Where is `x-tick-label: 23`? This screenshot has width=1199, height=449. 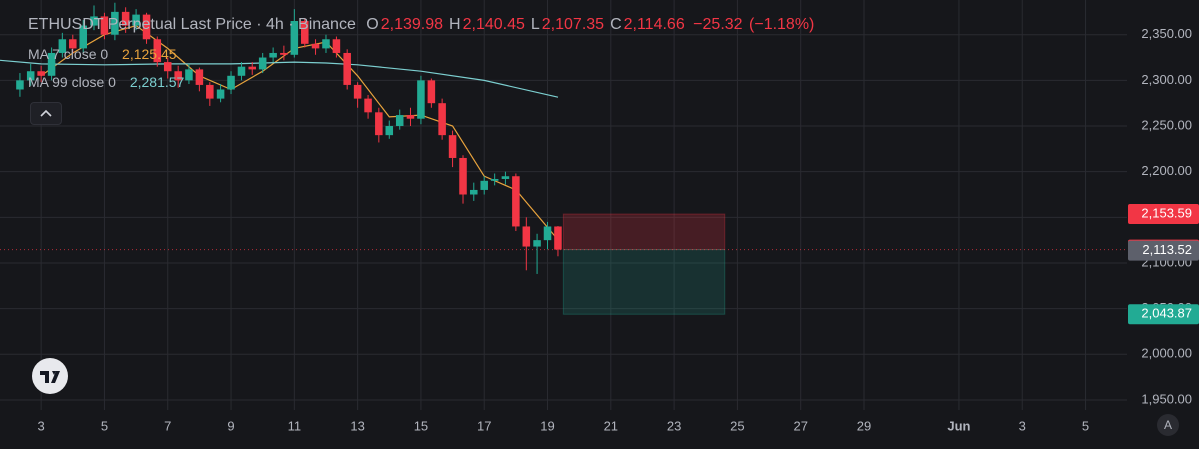
x-tick-label: 23 is located at coordinates (674, 425).